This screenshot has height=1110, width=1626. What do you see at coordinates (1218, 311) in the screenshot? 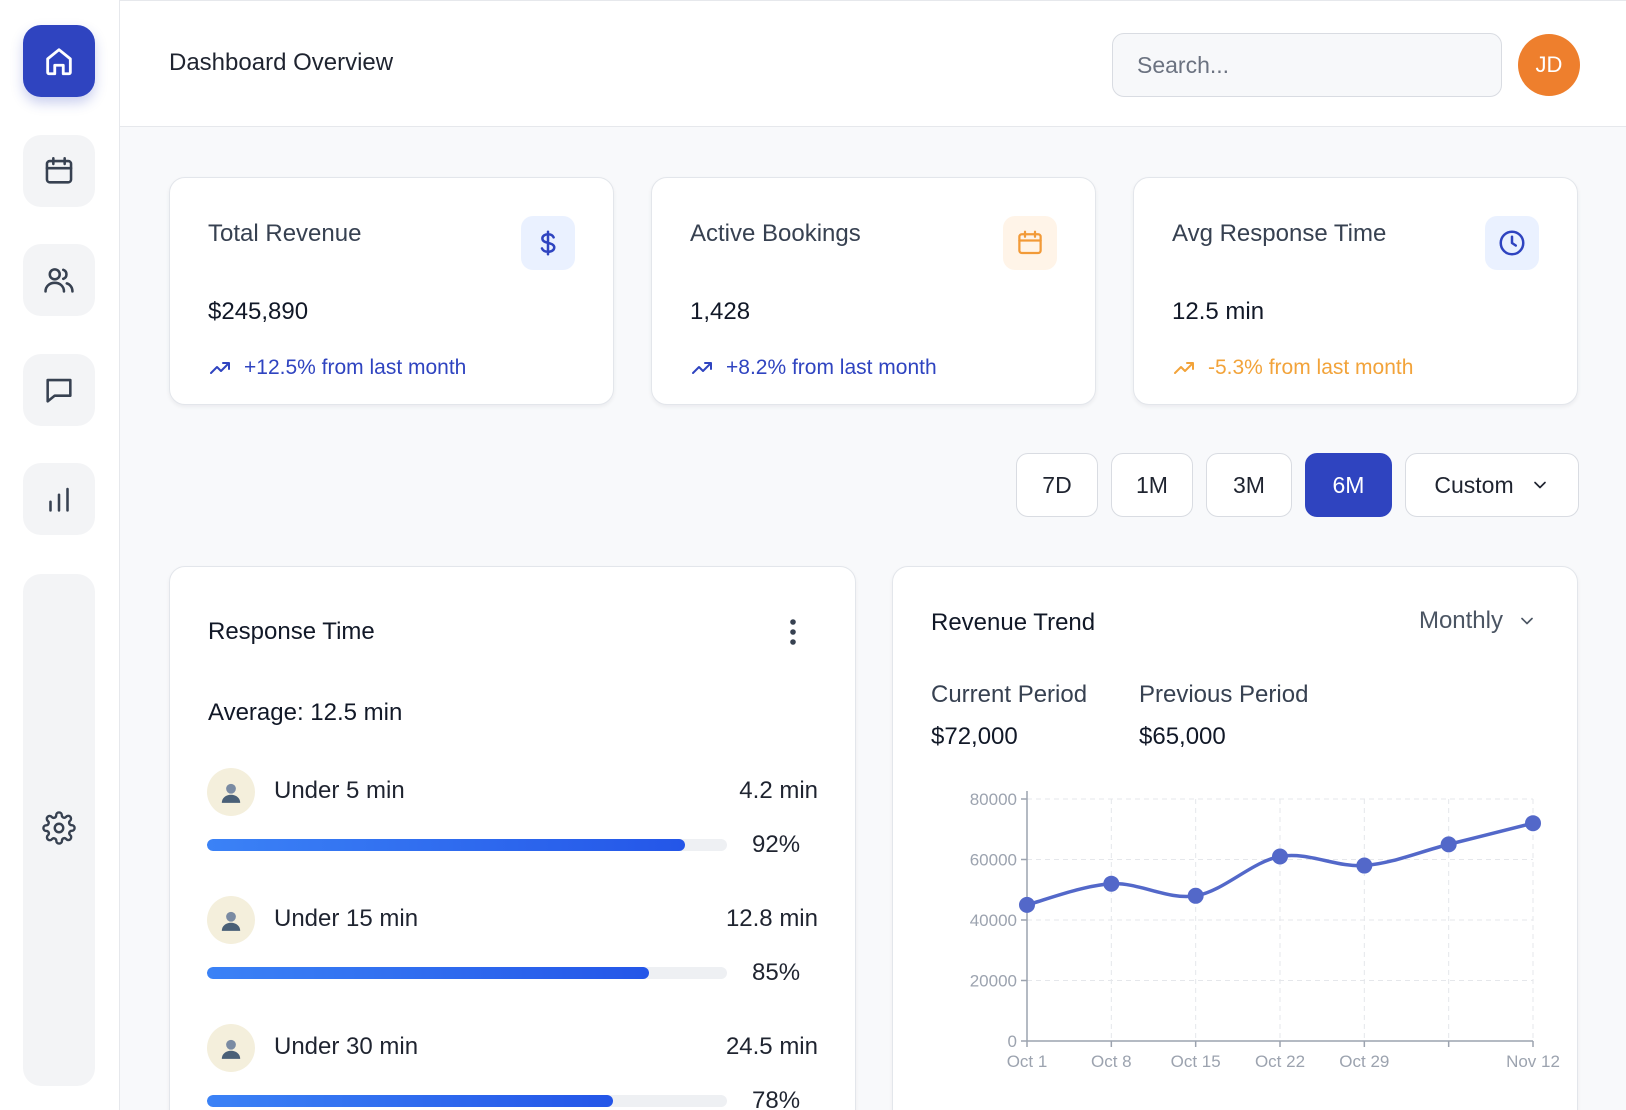
I see `stat-value: 12.5 min` at bounding box center [1218, 311].